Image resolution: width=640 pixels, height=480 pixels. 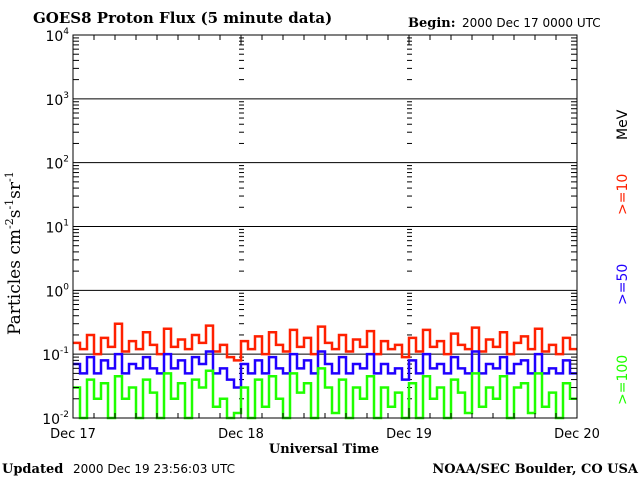 I want to click on updated-label: Updated, so click(x=32, y=469).